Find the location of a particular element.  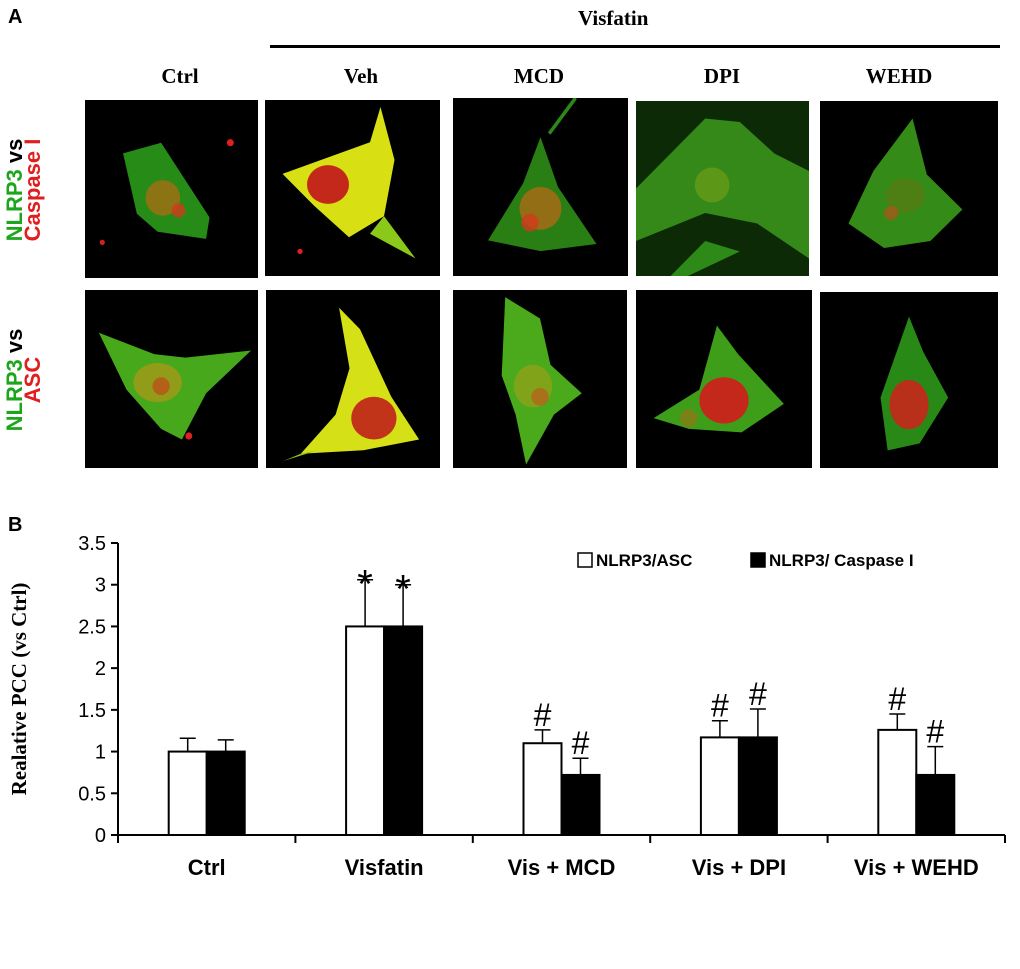

y-tick-label: 0.5 is located at coordinates (92, 794).